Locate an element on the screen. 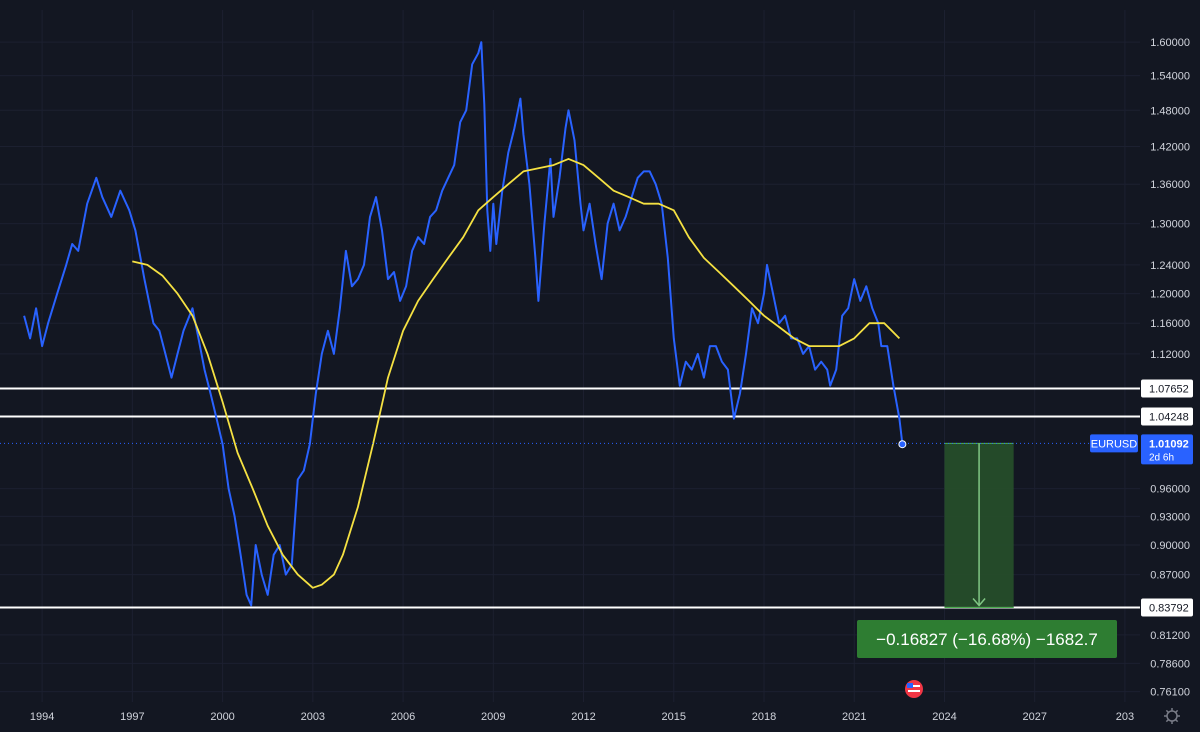 This screenshot has width=1200, height=732. level-price-label: 0.83792 is located at coordinates (1169, 608).